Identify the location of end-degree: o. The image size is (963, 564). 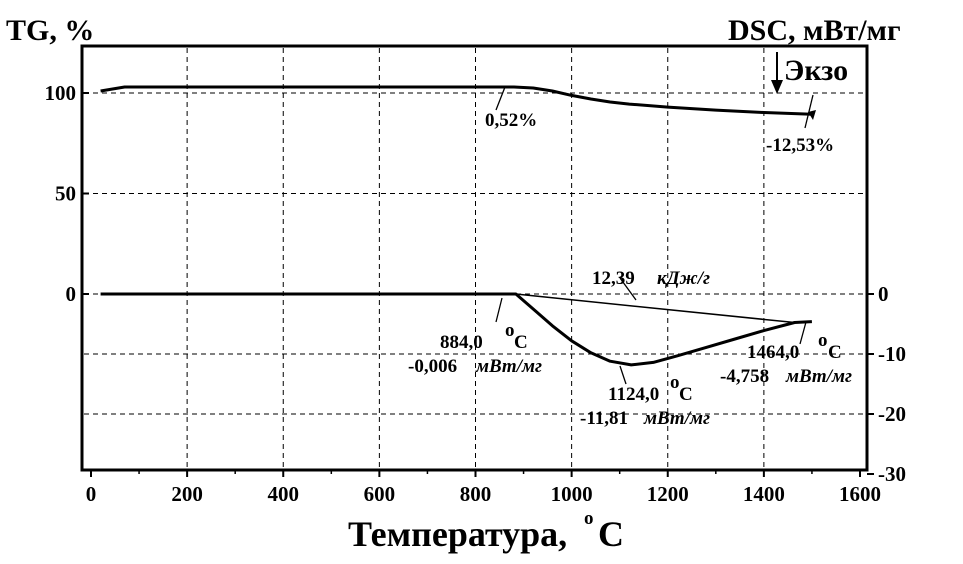
(823, 340).